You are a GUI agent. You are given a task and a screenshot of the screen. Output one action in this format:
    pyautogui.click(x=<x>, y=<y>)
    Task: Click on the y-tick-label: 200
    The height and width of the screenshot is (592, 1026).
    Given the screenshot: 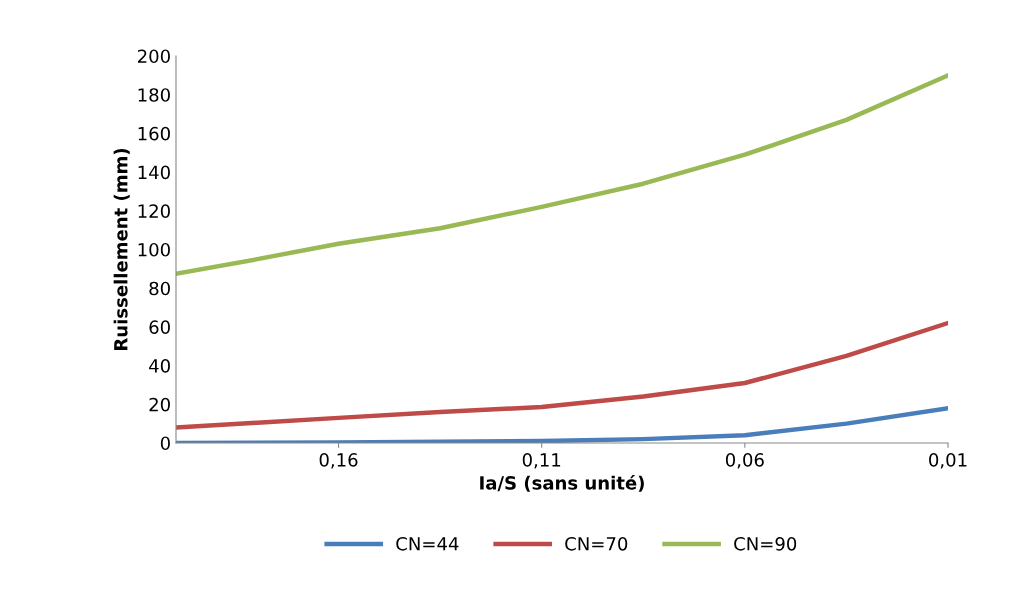 What is the action you would take?
    pyautogui.click(x=154, y=56)
    